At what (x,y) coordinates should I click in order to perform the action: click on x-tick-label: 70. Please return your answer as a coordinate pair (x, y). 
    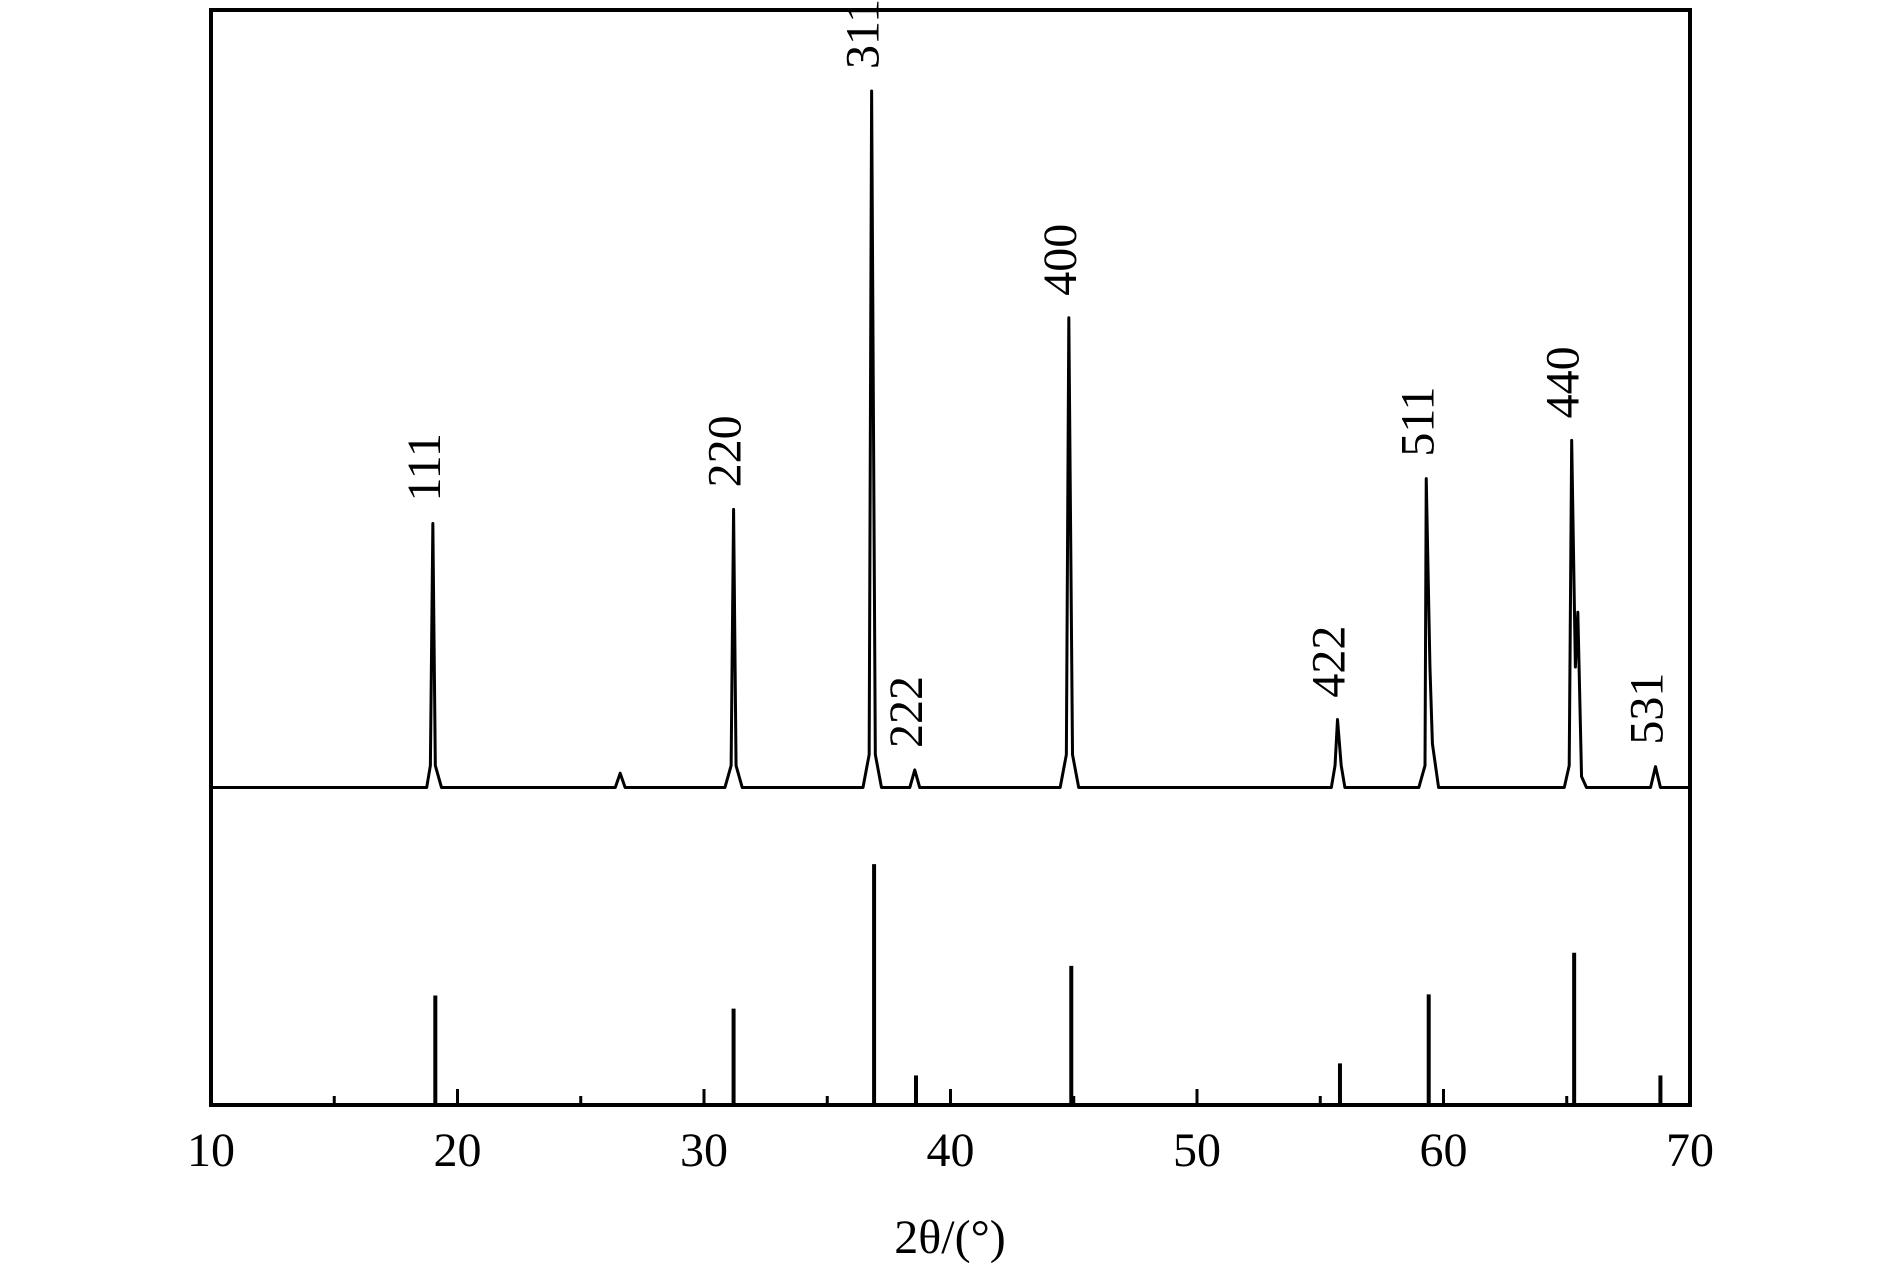
    Looking at the image, I should click on (1690, 1150).